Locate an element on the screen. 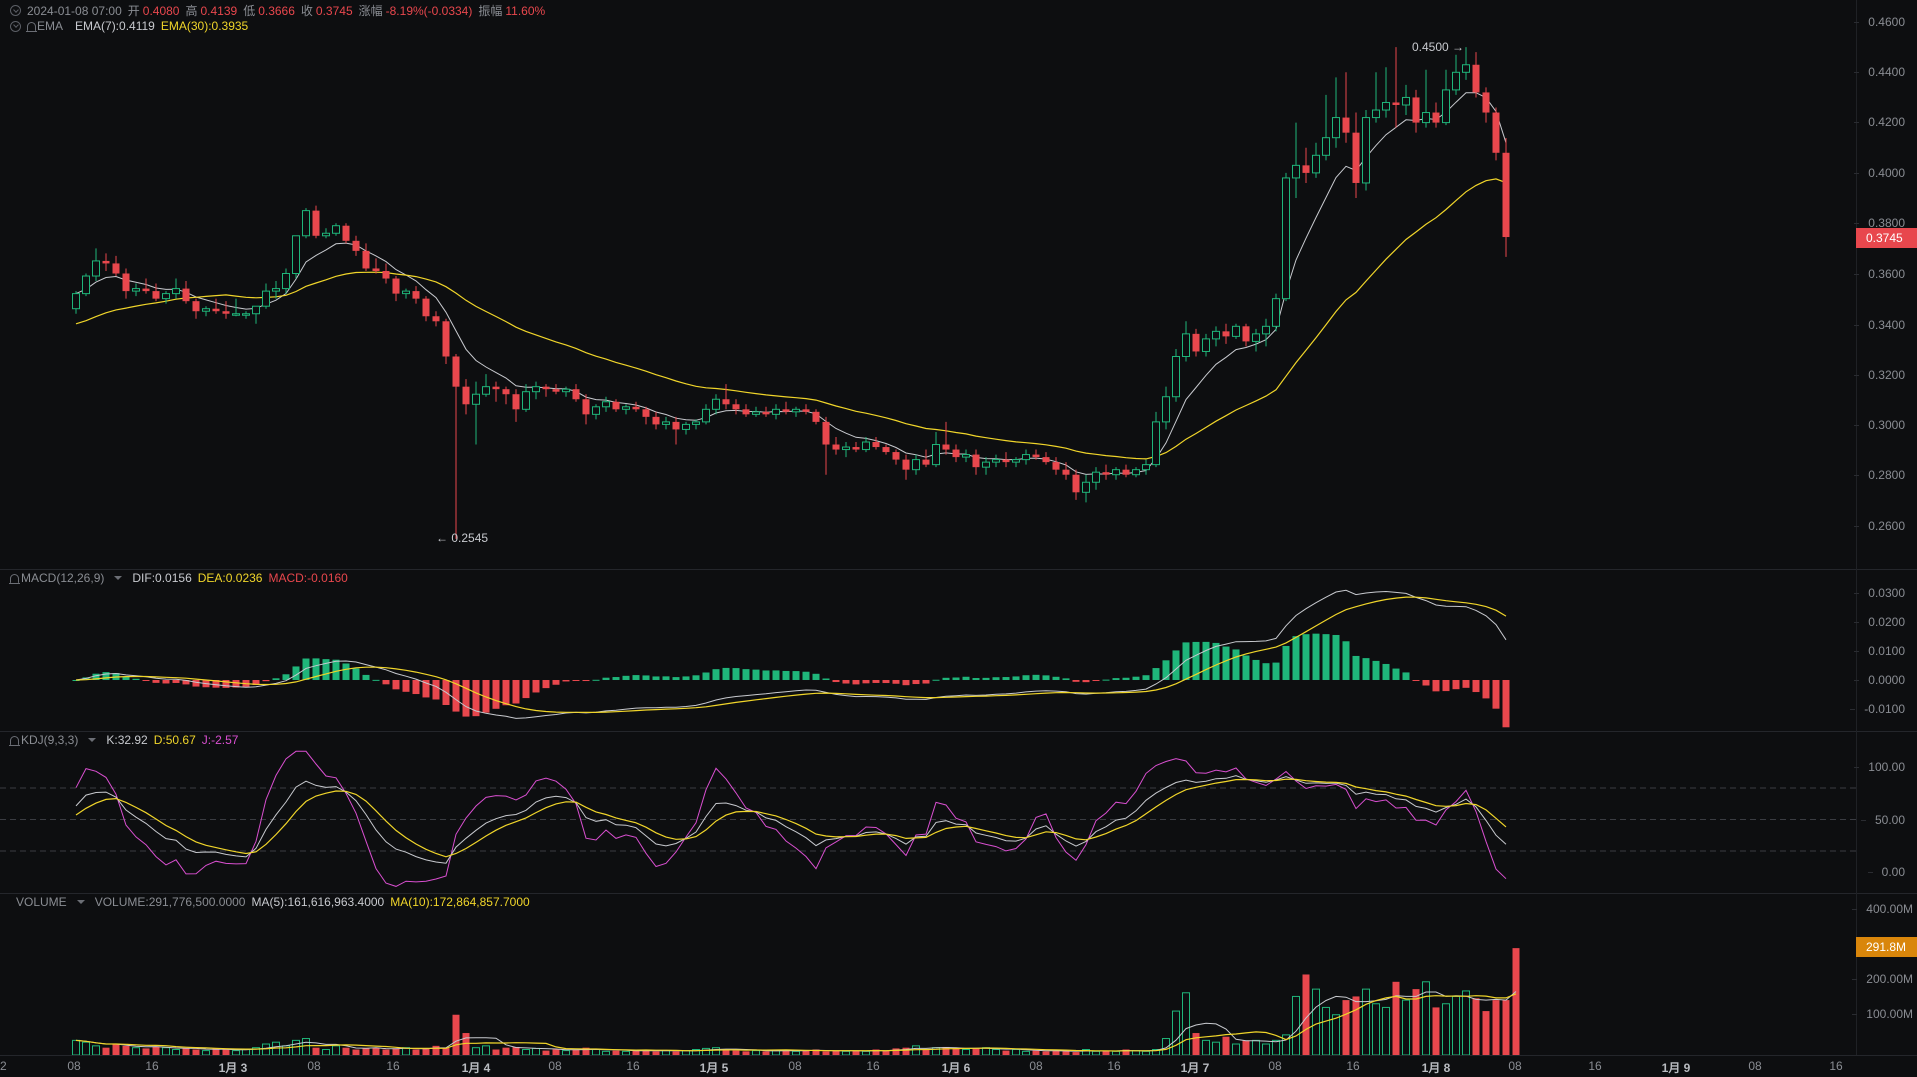 The height and width of the screenshot is (1077, 1917). dif-value: DIF:0.0156 is located at coordinates (162, 578).